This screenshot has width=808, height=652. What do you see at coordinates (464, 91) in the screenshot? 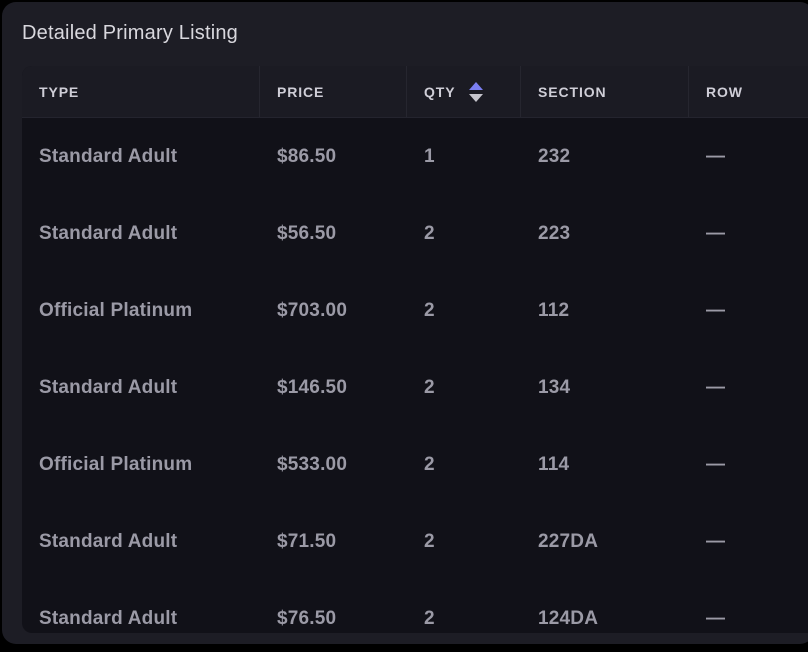
I see `column-header-qty: QTY` at bounding box center [464, 91].